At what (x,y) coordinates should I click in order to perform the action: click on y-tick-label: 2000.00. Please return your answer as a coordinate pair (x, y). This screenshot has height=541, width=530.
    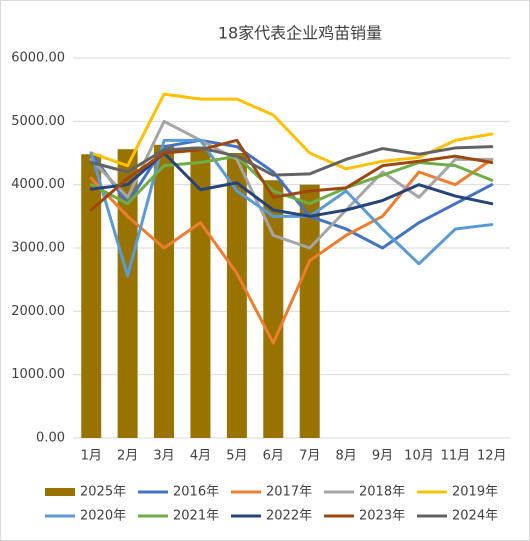
    Looking at the image, I should click on (38, 311).